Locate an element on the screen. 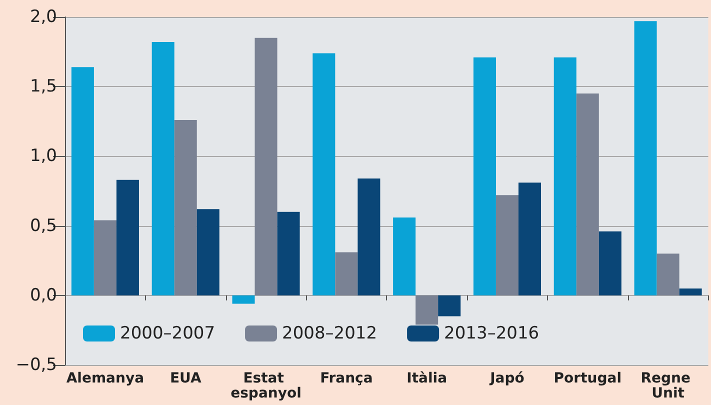 Image resolution: width=711 pixels, height=405 pixels. x-tick-label: Itàlia is located at coordinates (427, 378).